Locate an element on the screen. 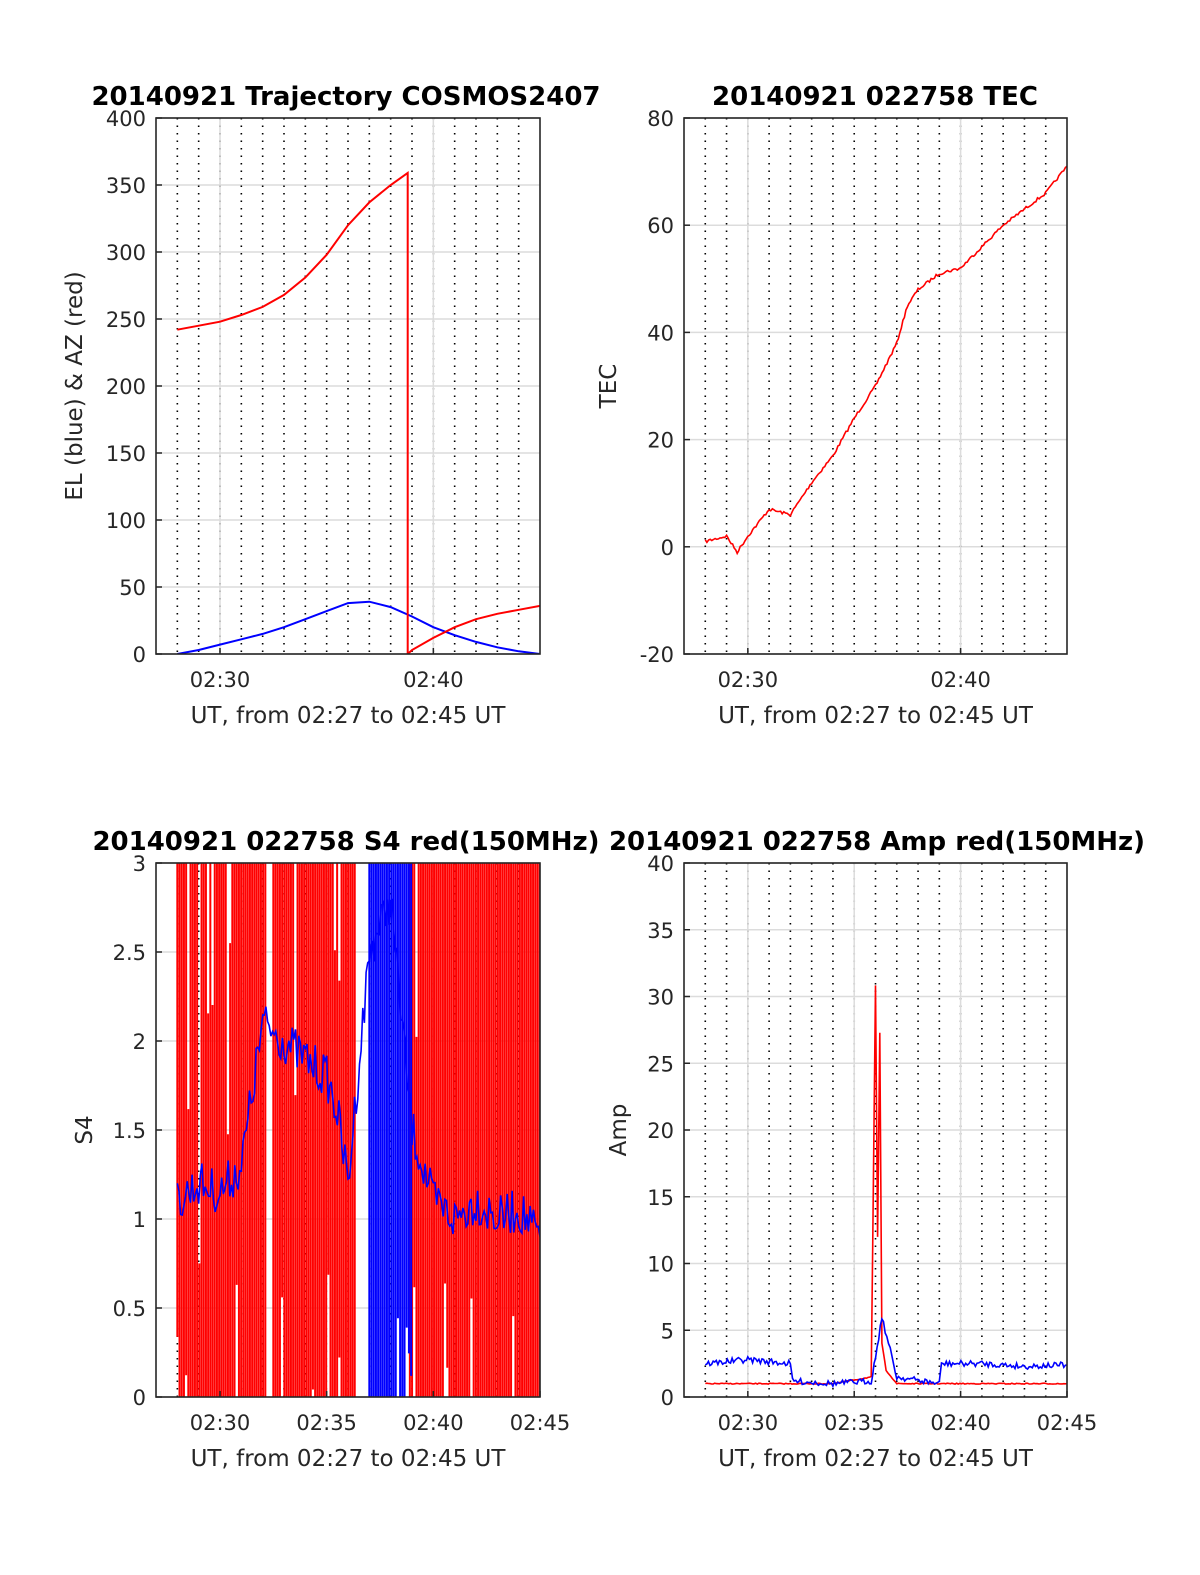 This screenshot has width=1200, height=1575. y-tick-label: 2.5 is located at coordinates (129, 953).